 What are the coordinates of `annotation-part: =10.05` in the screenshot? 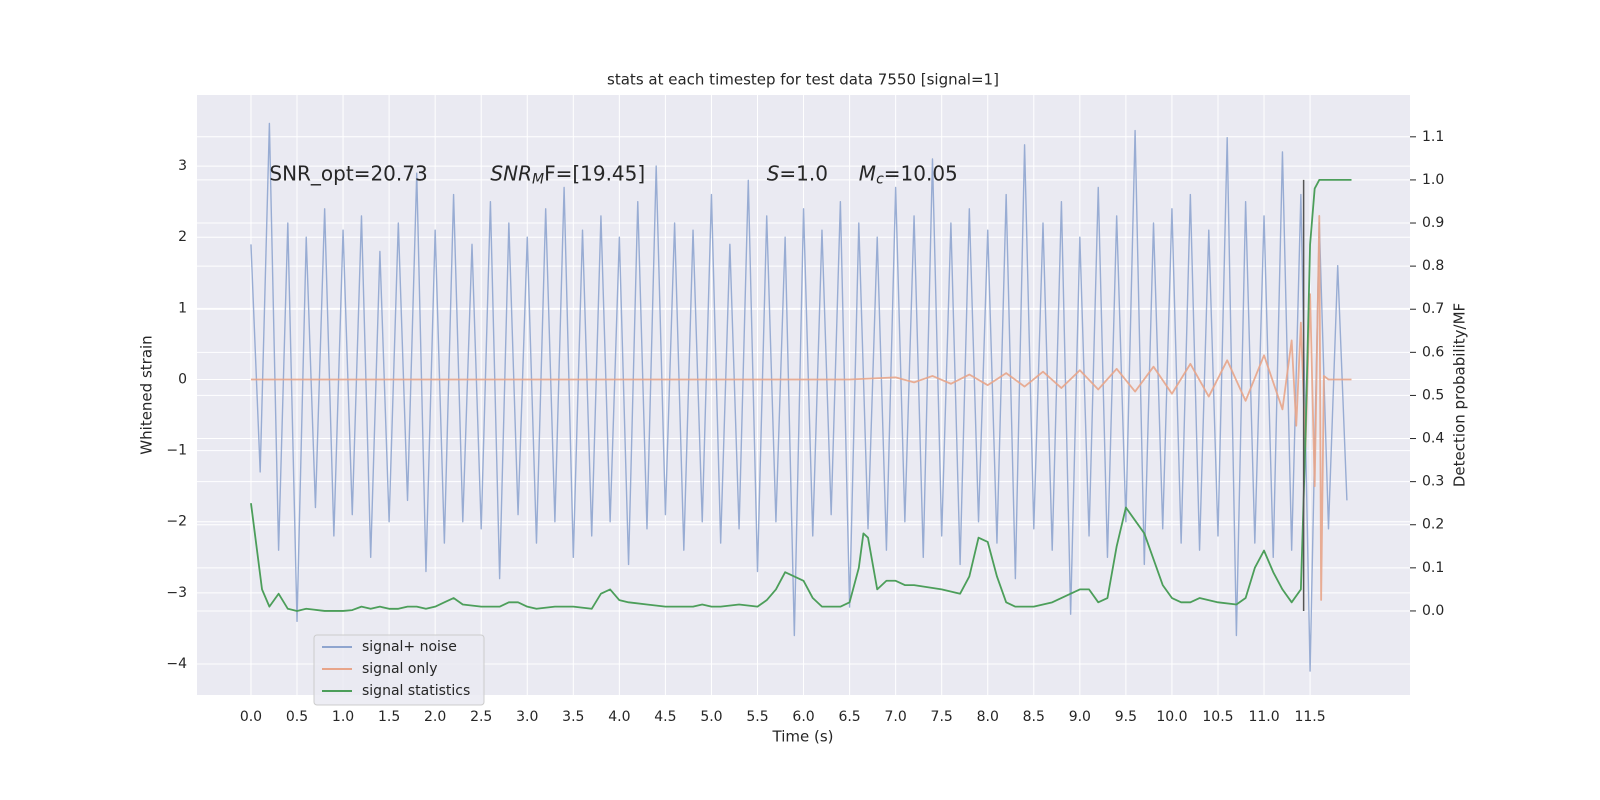 It's located at (921, 173).